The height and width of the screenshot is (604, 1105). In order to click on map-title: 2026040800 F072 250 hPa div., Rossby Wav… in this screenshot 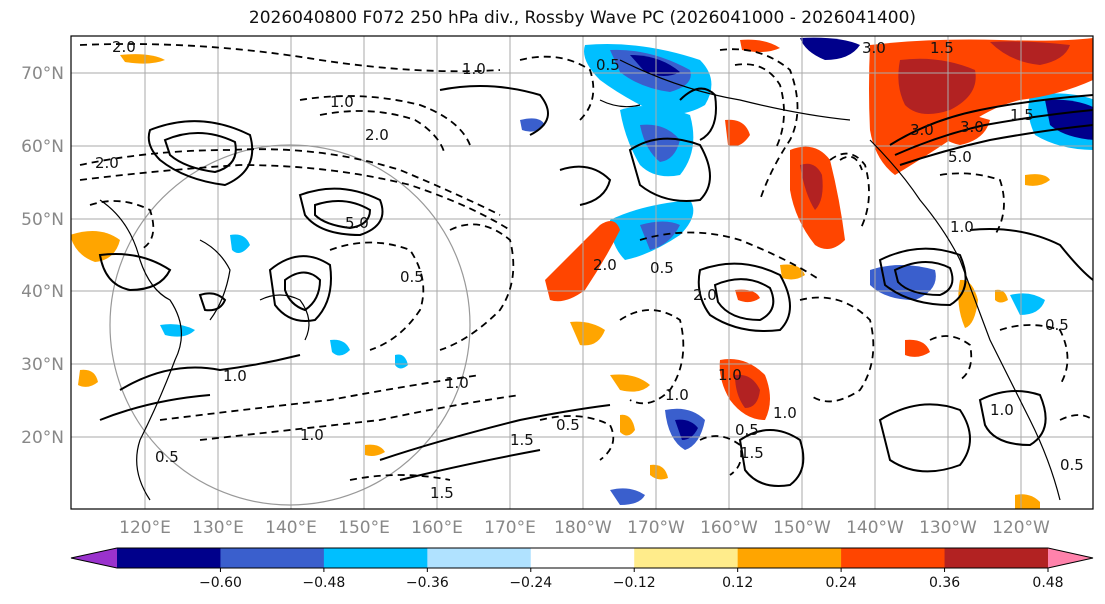, I will do `click(582, 18)`.